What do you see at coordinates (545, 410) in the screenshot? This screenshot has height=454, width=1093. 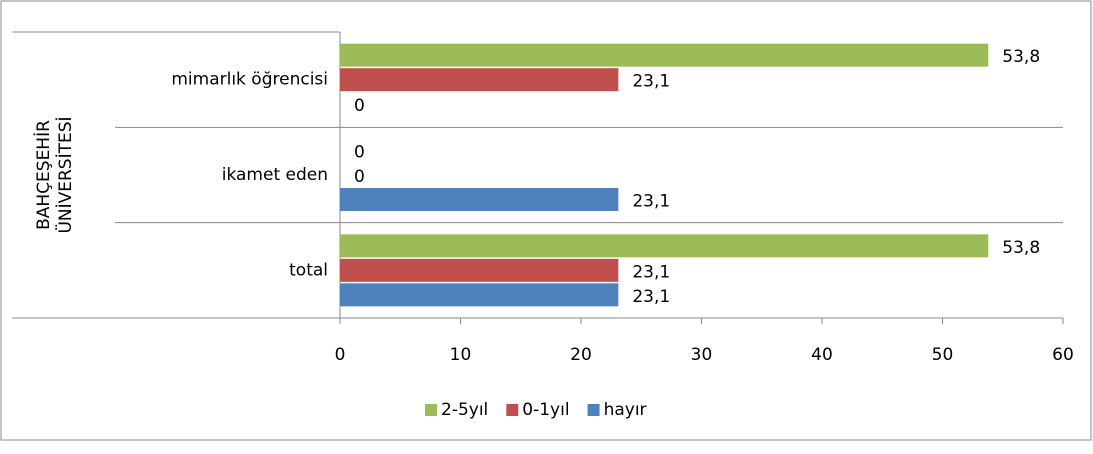 I see `legend-label: 0-1yıl` at bounding box center [545, 410].